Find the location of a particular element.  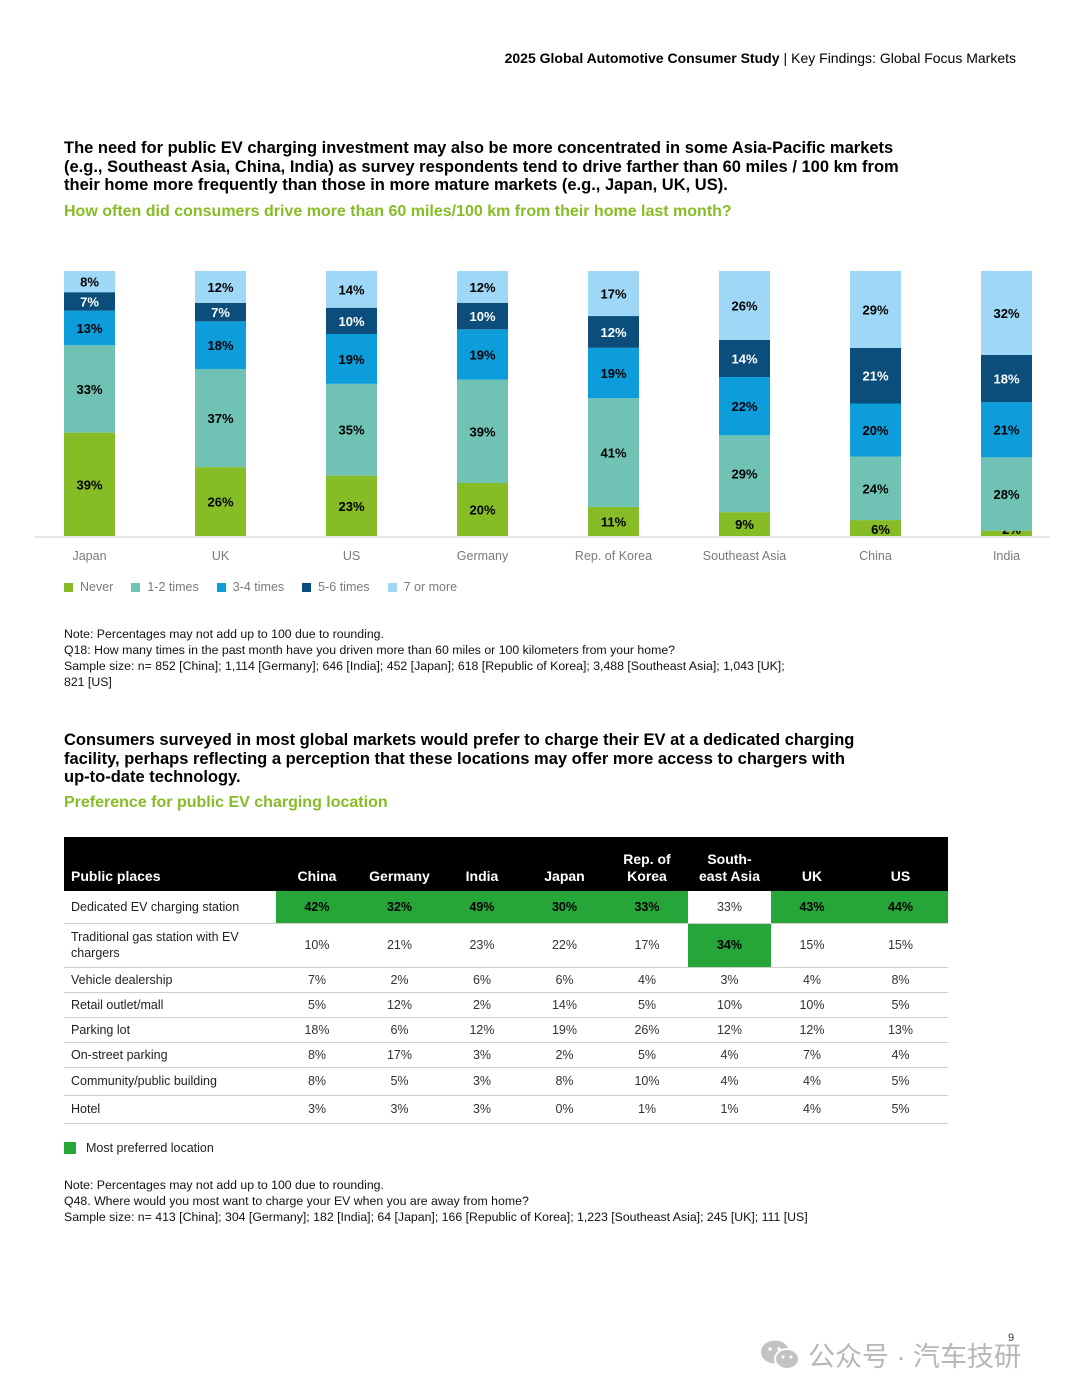

table-cell: 18% is located at coordinates (317, 1030).